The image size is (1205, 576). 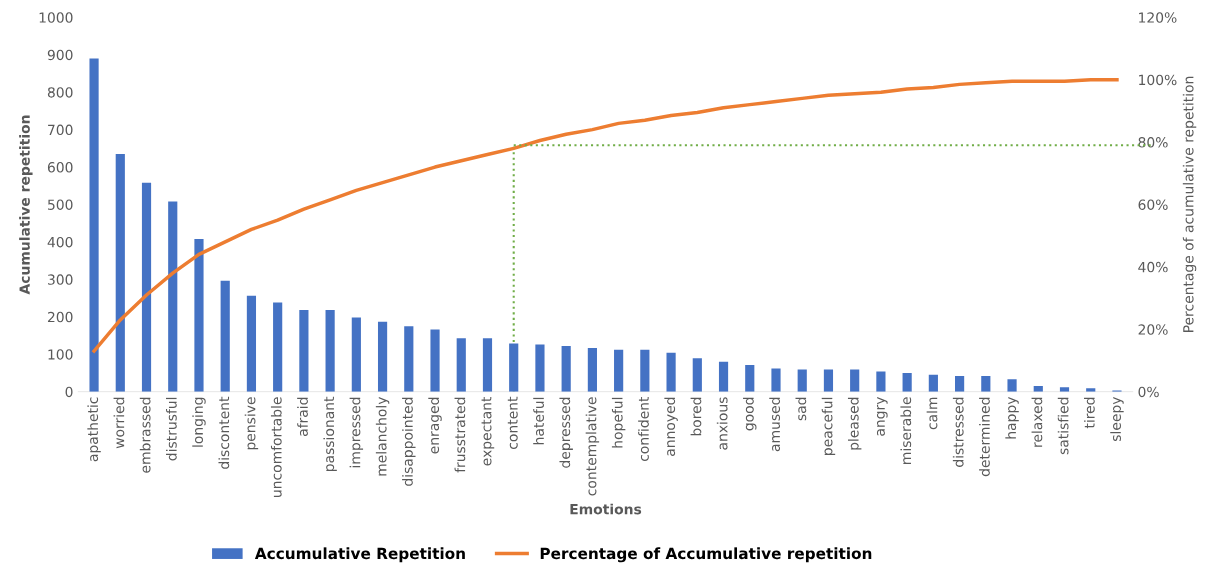 What do you see at coordinates (1117, 419) in the screenshot?
I see `x-tick-label: sleepy` at bounding box center [1117, 419].